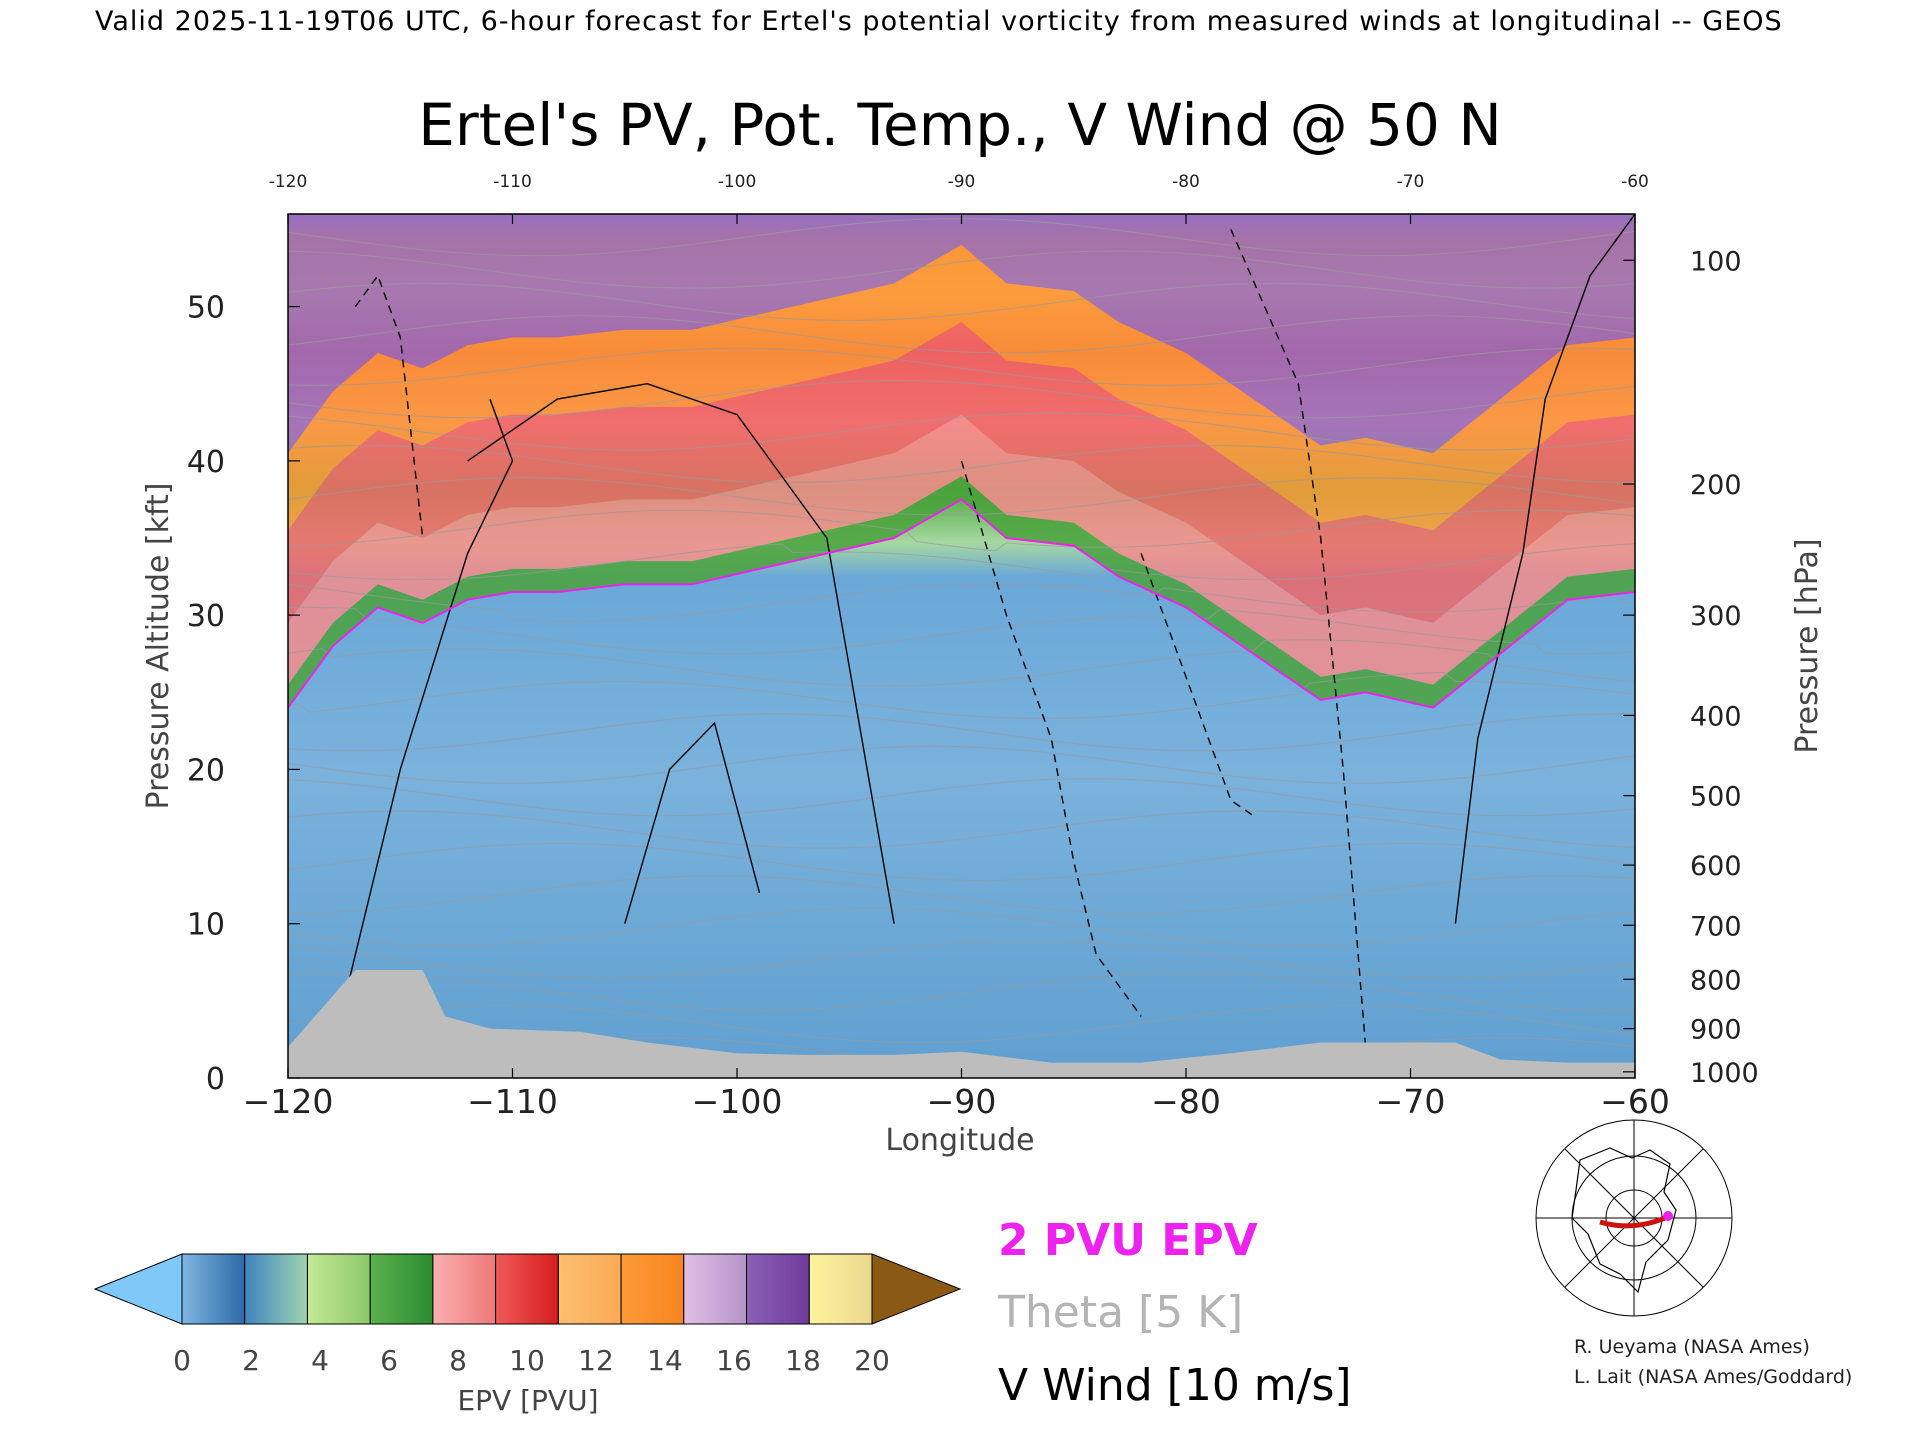  Describe the element at coordinates (182, 1360) in the screenshot. I see `colorbar-tick-0: 0` at that location.